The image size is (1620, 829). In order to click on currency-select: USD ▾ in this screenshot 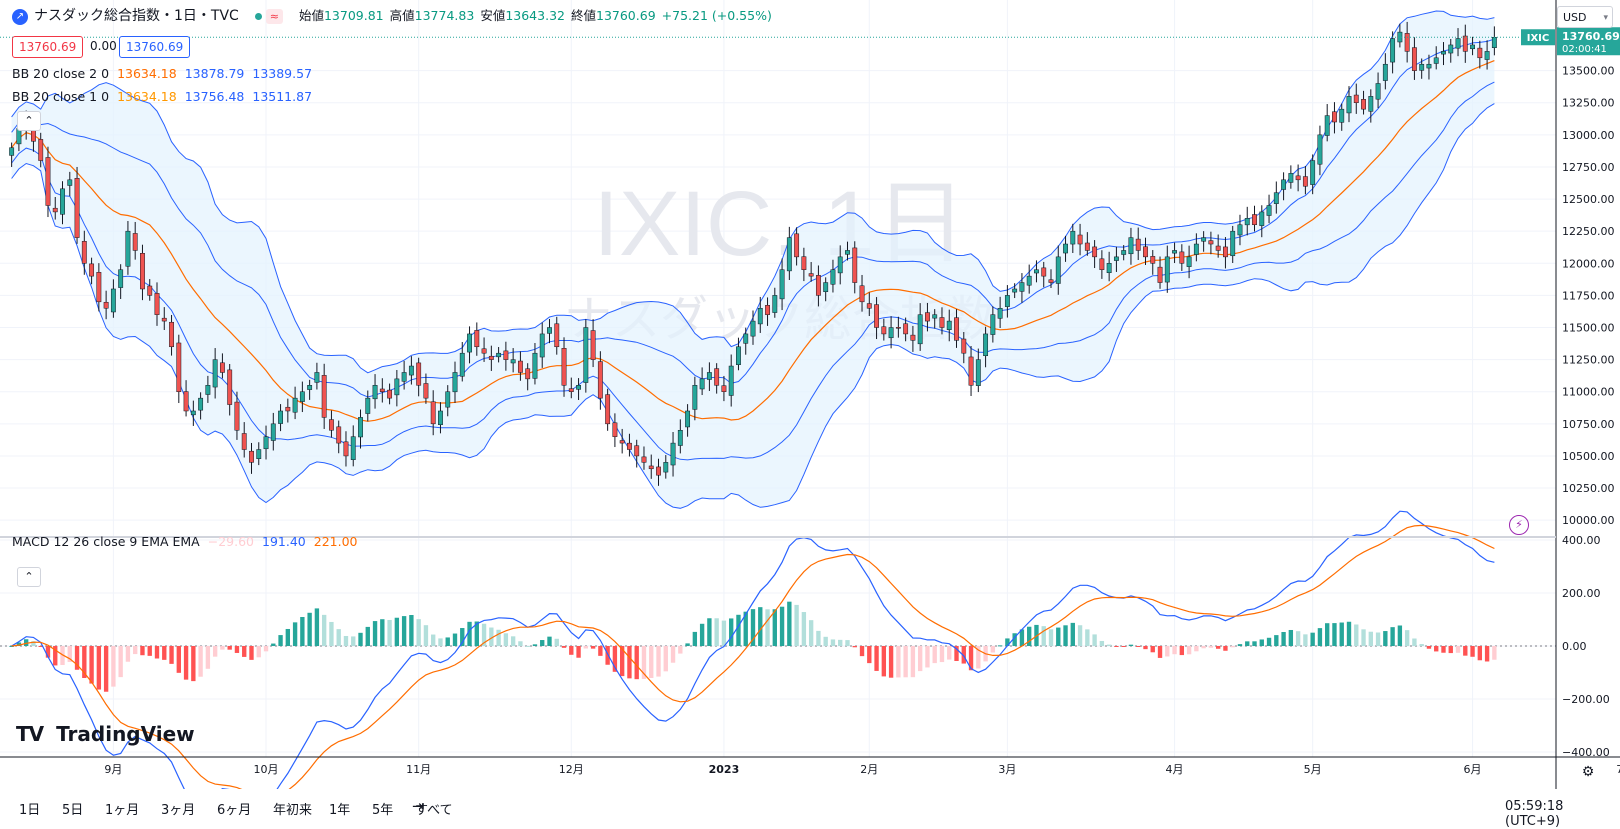, I will do `click(1585, 17)`.